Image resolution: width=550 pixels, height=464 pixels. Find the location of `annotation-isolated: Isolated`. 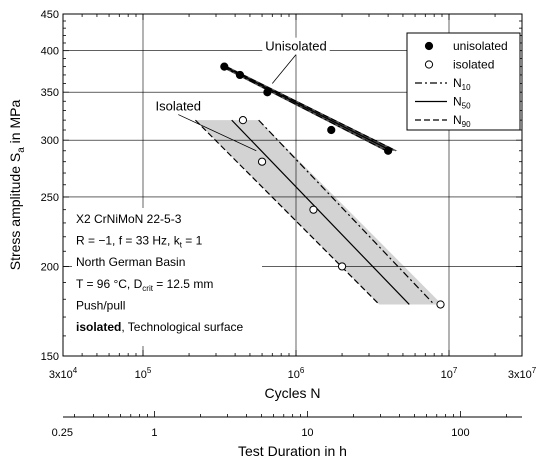

annotation-isolated: Isolated is located at coordinates (178, 106).